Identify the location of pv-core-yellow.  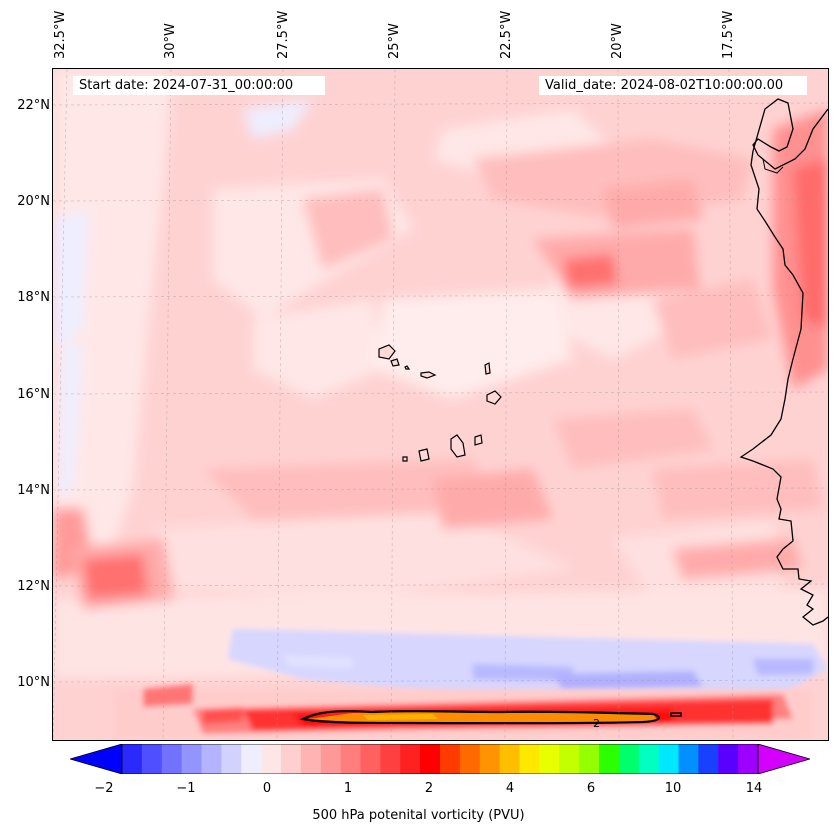
(400, 717).